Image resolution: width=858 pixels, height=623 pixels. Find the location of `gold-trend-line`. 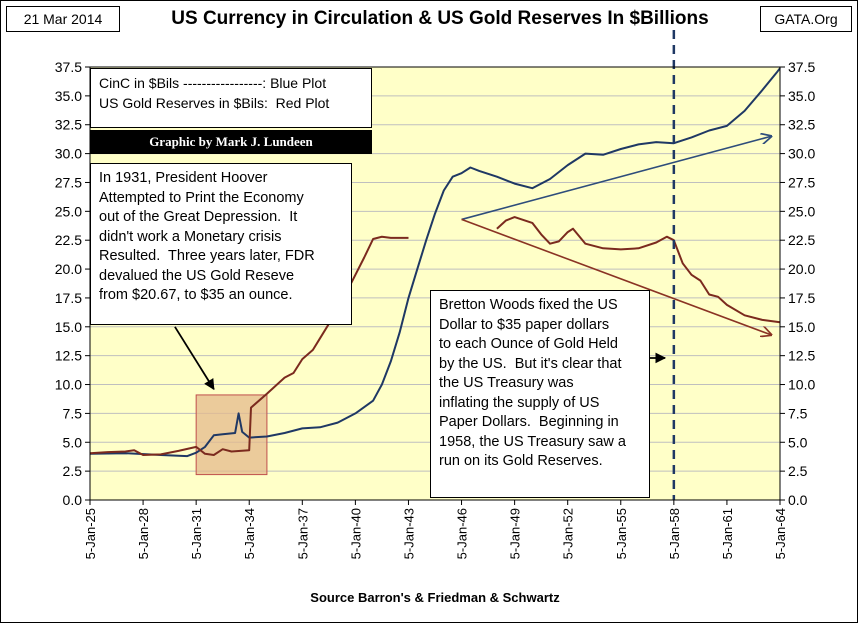

gold-trend-line is located at coordinates (616, 276).